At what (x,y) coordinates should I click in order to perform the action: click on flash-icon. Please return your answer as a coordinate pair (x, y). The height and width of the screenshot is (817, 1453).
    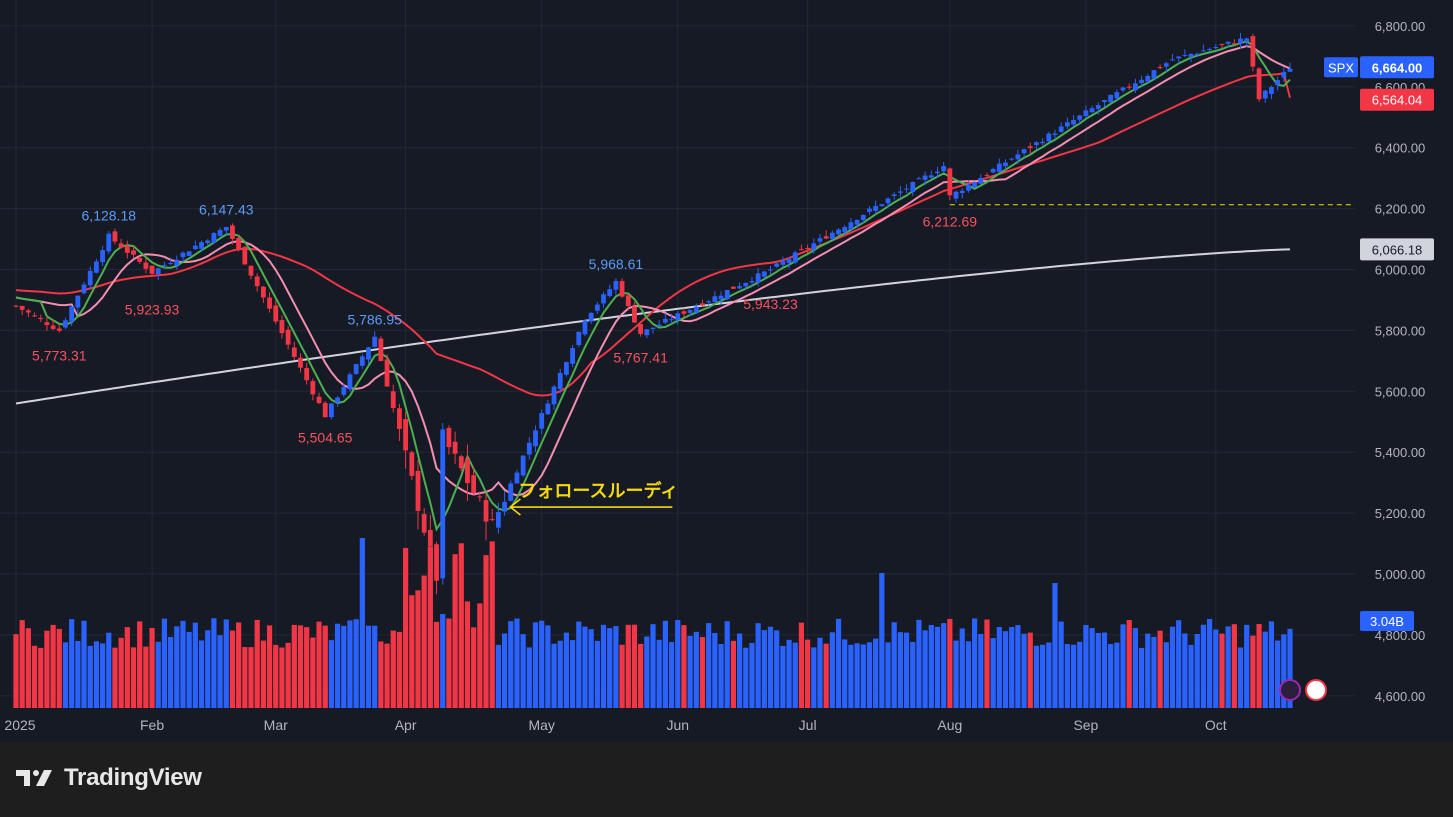
    Looking at the image, I should click on (1290, 690).